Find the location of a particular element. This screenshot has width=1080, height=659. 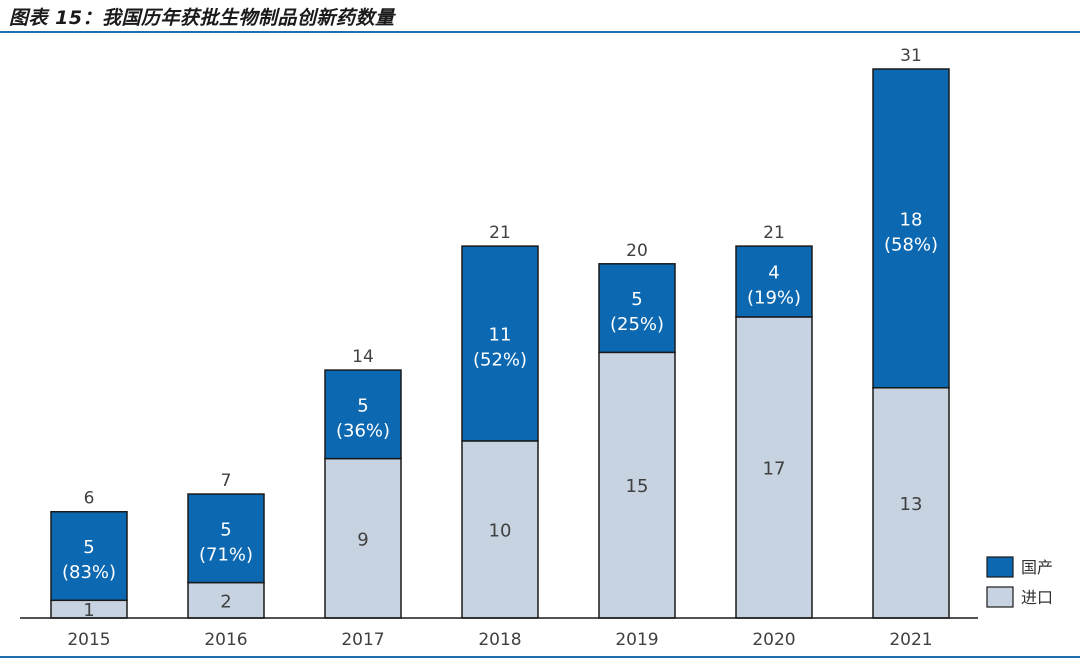

label-domestic-percent-2017: (36%) is located at coordinates (363, 430).